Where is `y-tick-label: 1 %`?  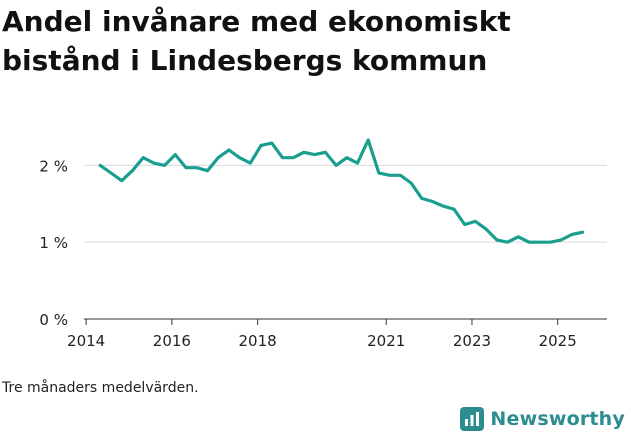
y-tick-label: 1 % is located at coordinates (53, 243).